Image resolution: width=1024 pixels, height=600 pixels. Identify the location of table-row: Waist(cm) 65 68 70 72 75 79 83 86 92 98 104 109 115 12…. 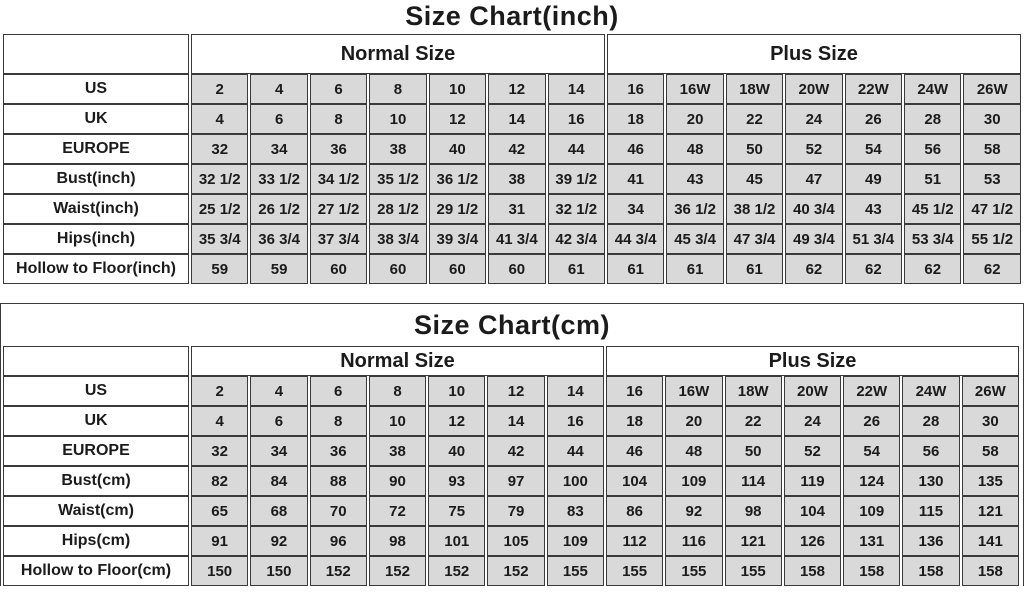
(511, 511).